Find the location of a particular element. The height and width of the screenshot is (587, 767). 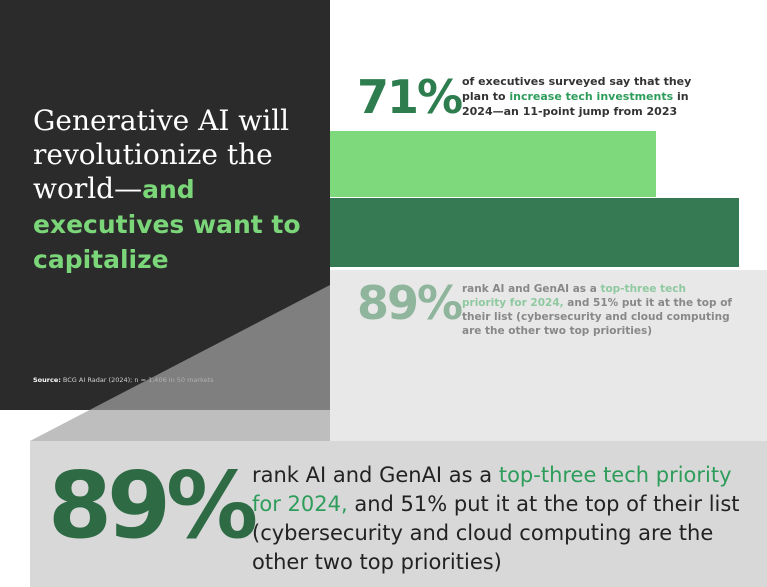

stat-89-text-accent: top-three tech priority for 2024, is located at coordinates (574, 296).